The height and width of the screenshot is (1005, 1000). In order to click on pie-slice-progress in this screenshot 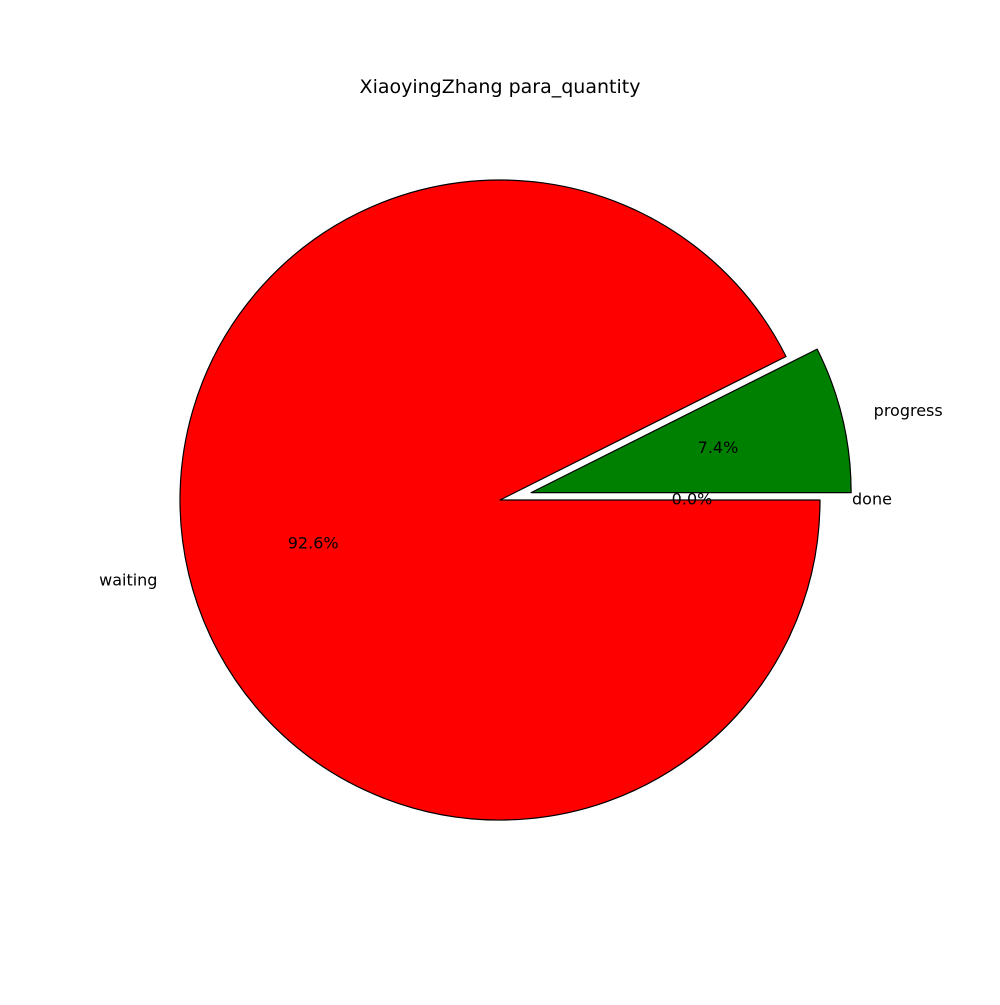, I will do `click(691, 421)`.